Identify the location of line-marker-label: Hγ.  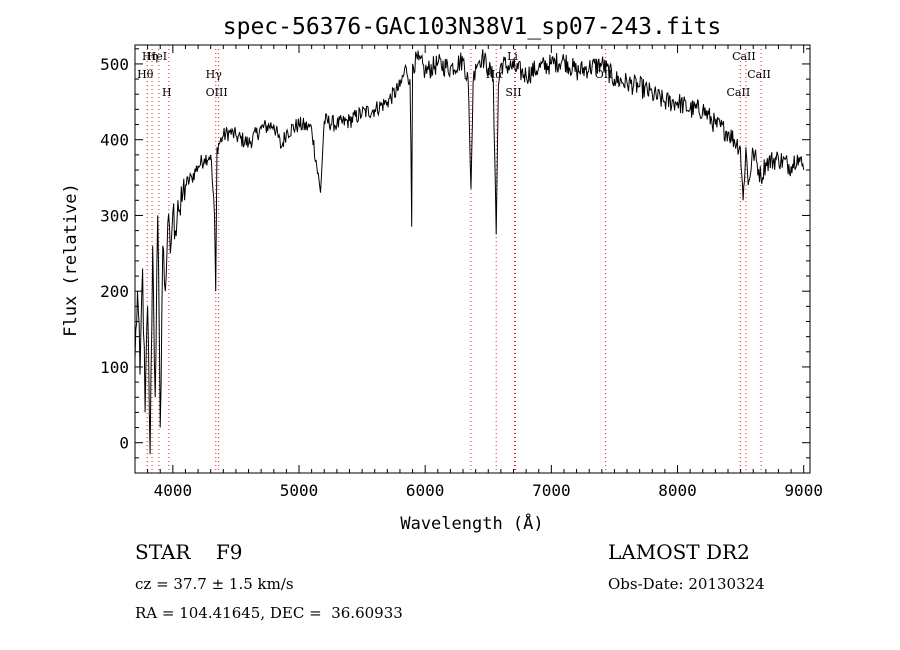
(214, 74).